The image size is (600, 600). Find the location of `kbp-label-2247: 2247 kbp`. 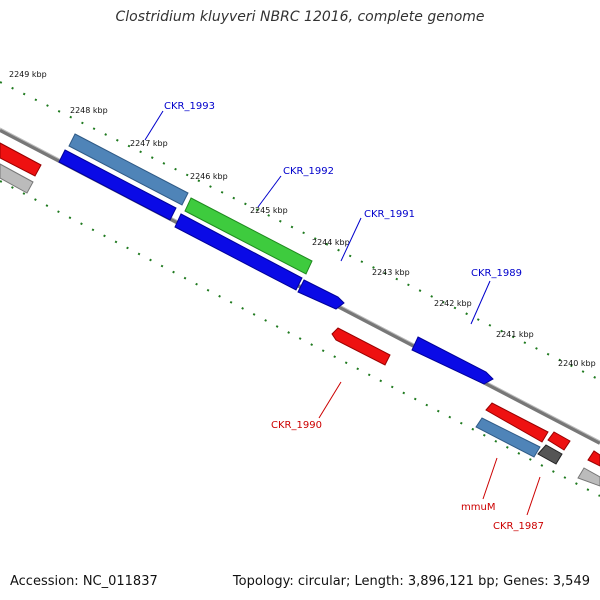

kbp-label-2247: 2247 kbp is located at coordinates (149, 143).